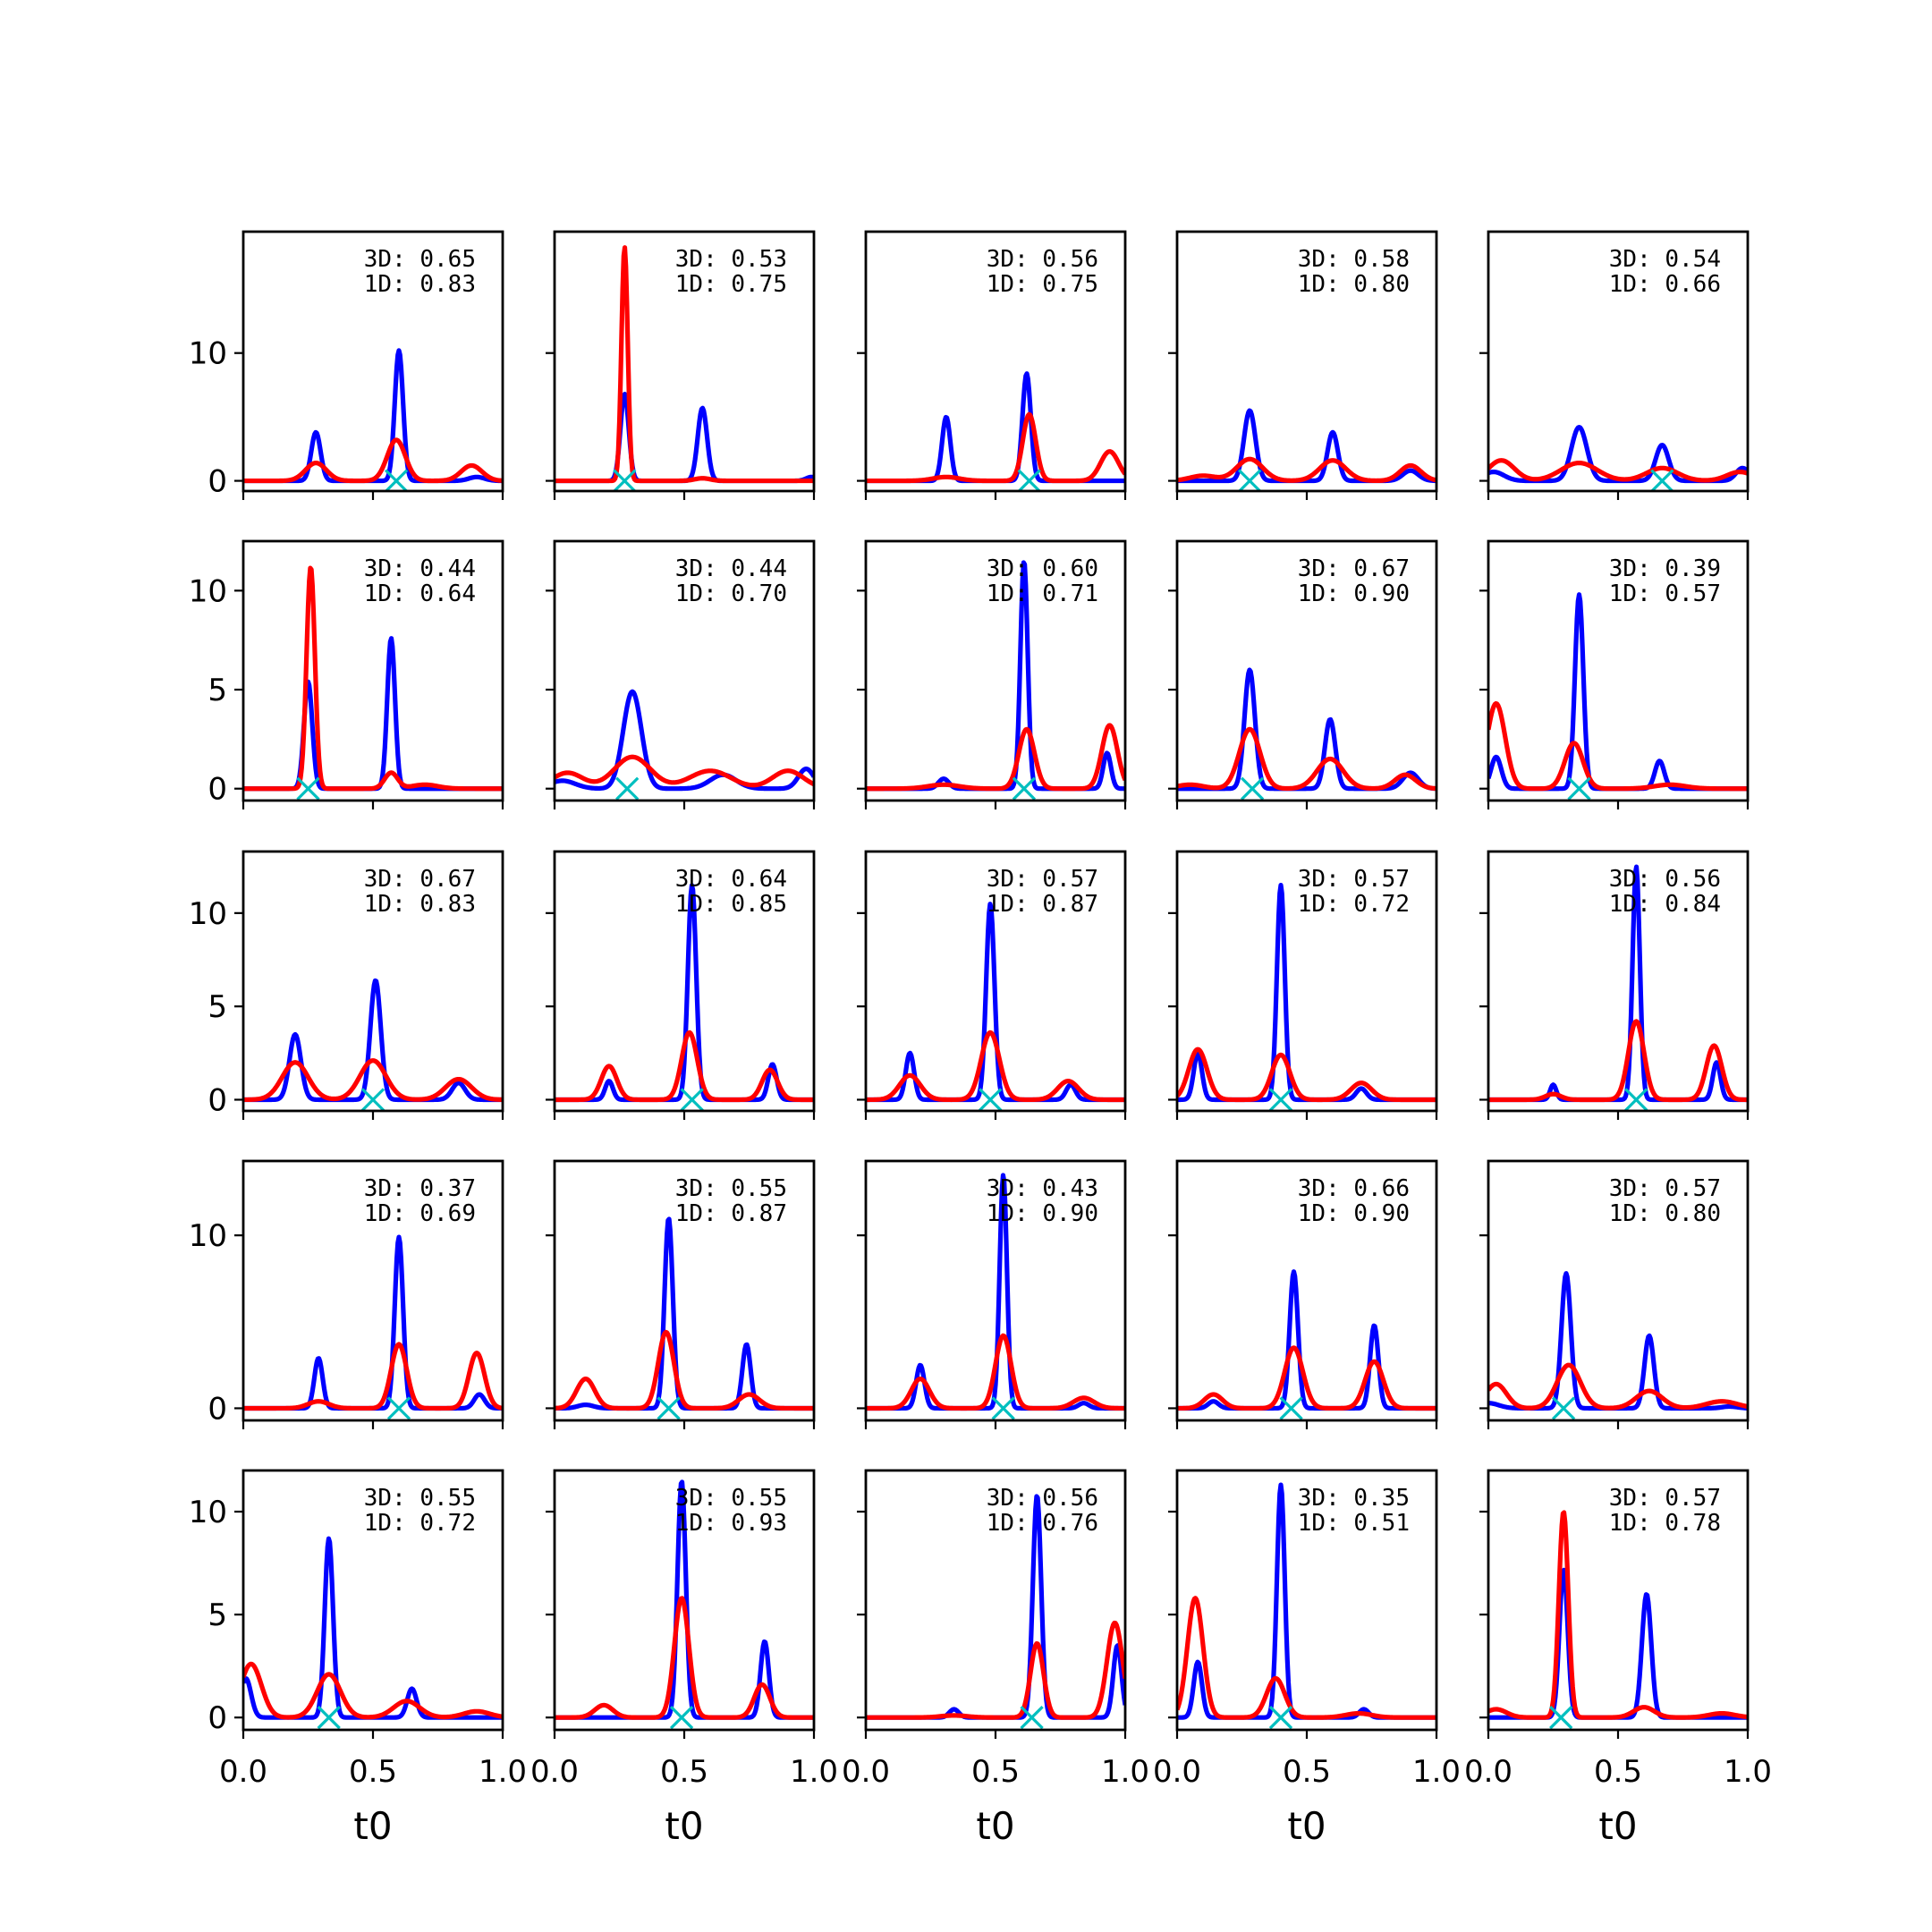 The height and width of the screenshot is (1932, 1932). I want to click on score-1d-label: 1D: 0.70, so click(731, 593).